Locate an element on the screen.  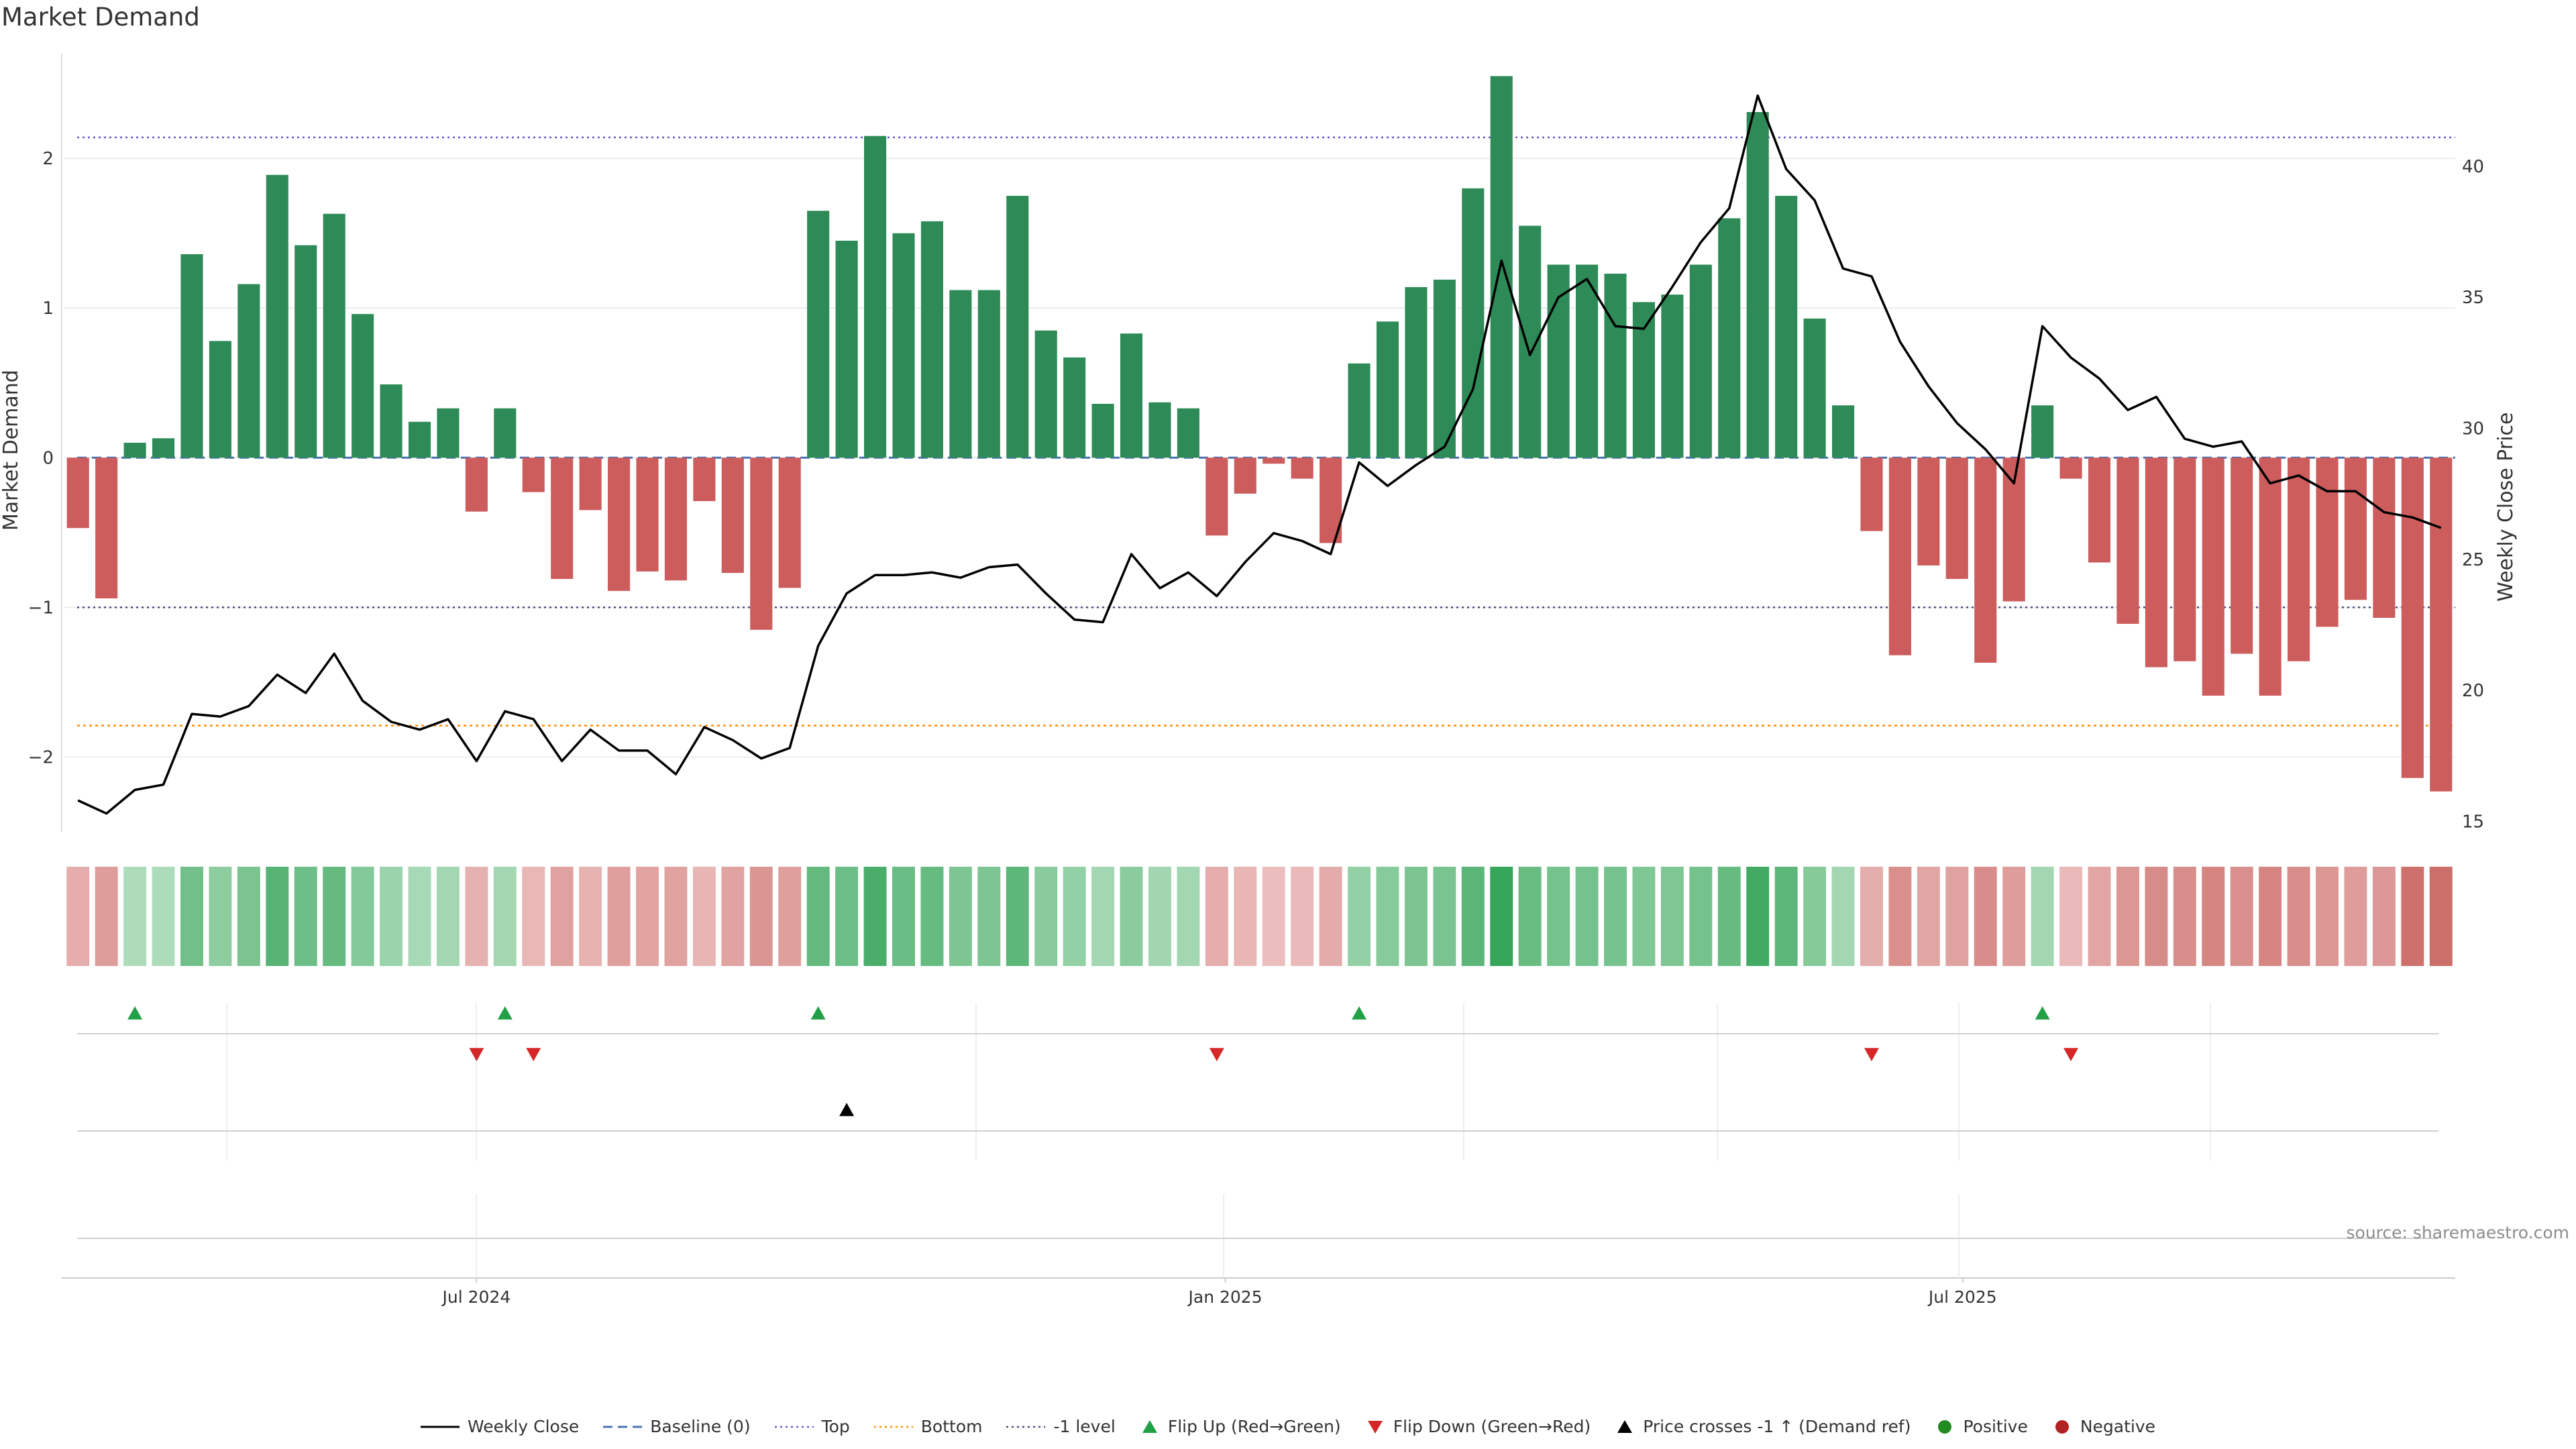
x-tick-label: Jul 2024 is located at coordinates (476, 1297).